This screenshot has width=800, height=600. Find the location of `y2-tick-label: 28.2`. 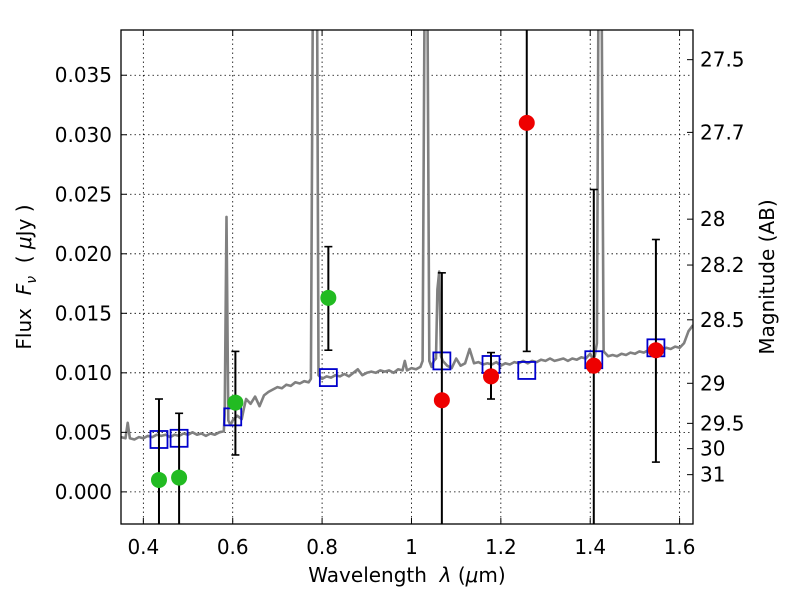

y2-tick-label: 28.2 is located at coordinates (722, 265).